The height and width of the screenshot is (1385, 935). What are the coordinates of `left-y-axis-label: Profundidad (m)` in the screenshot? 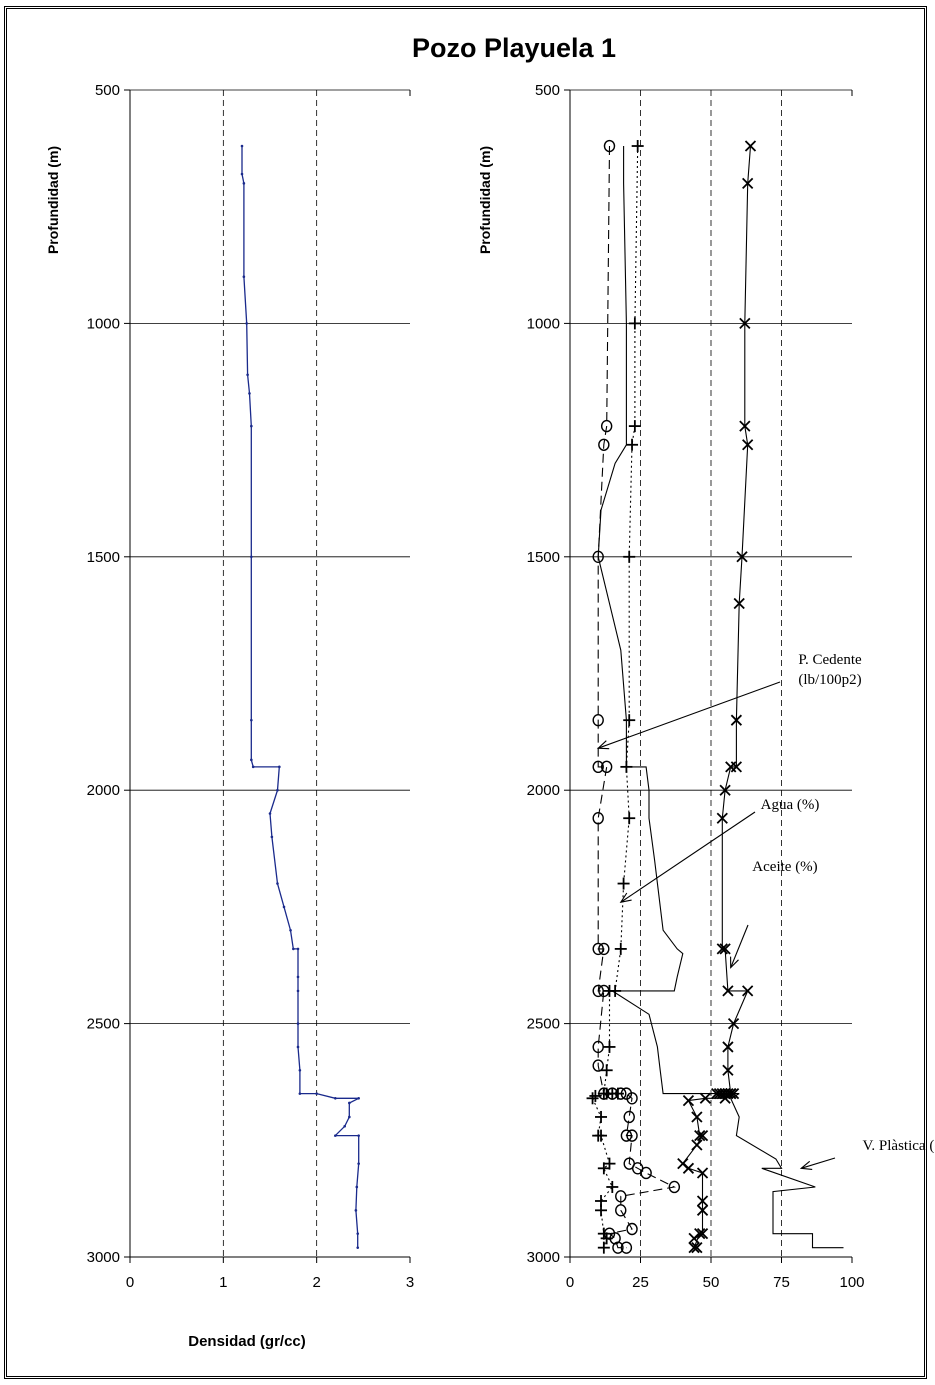 It's located at (53, 200).